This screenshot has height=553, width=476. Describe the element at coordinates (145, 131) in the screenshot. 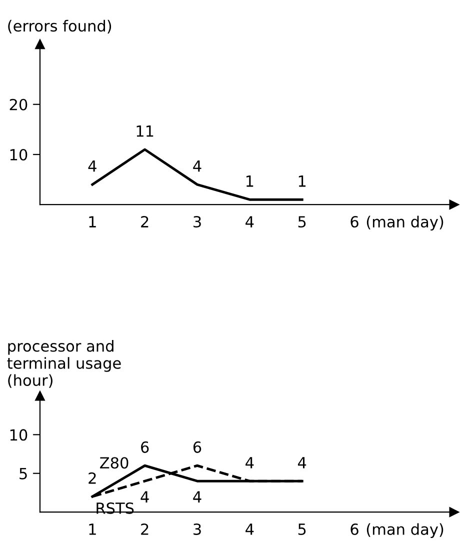

I see `data-label: 11` at that location.